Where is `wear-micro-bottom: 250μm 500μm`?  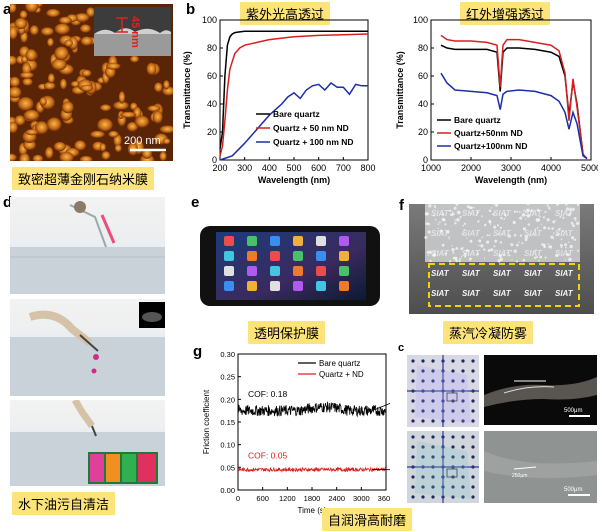 wear-micro-bottom: 250μm 500μm is located at coordinates (540, 467).